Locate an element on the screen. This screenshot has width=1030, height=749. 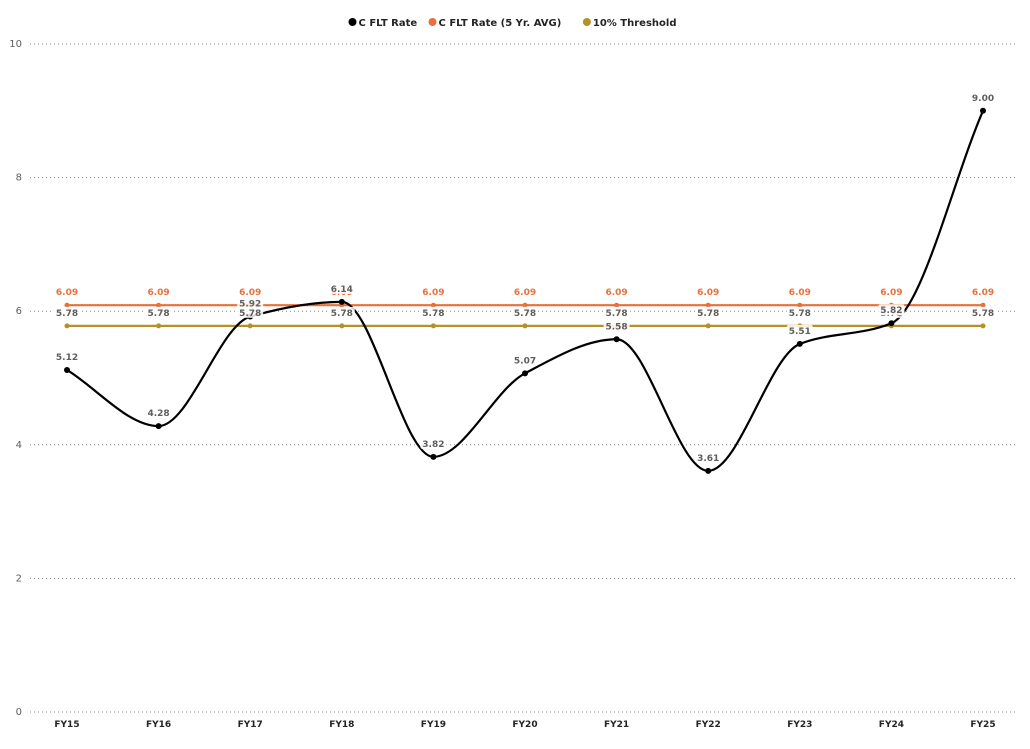
legend-item-c-flt-rate-5-yr-avg: C FLT Rate (5 Yr. AVG) is located at coordinates (495, 23).